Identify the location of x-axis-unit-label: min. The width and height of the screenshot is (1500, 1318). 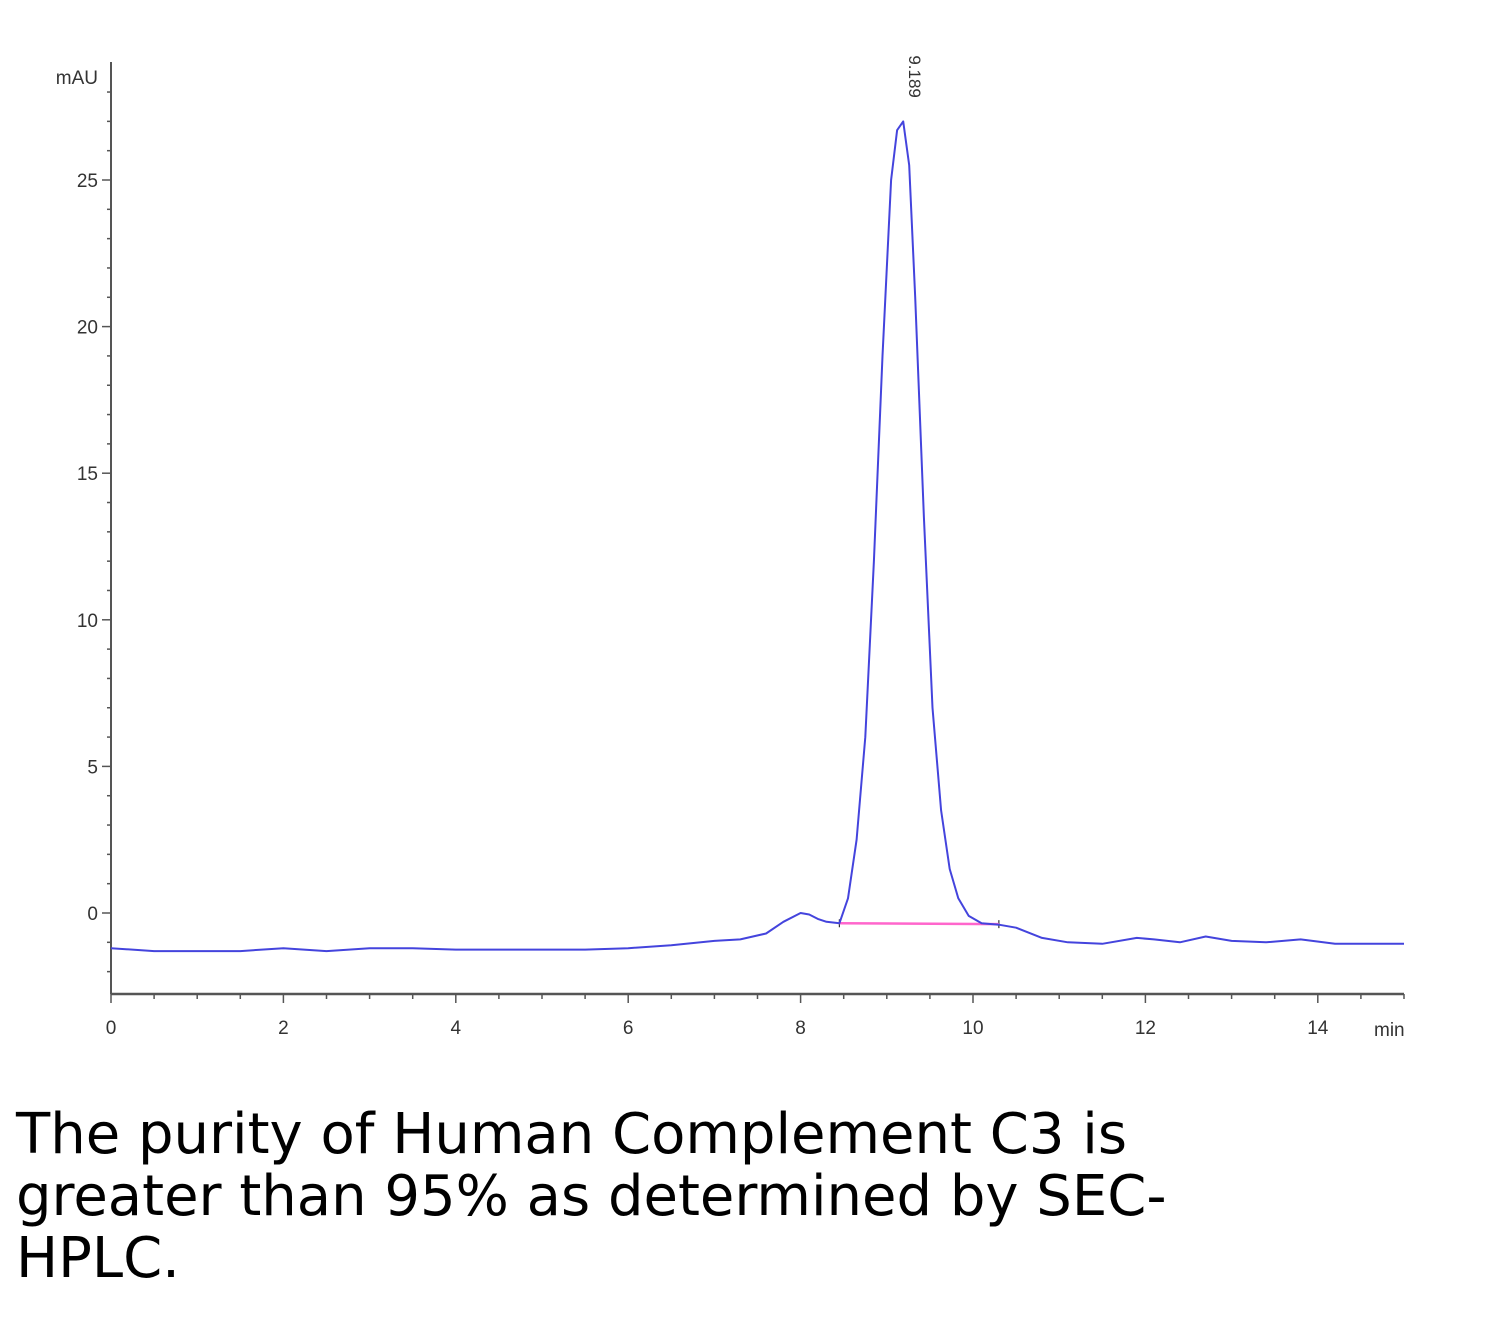
(1389, 1030).